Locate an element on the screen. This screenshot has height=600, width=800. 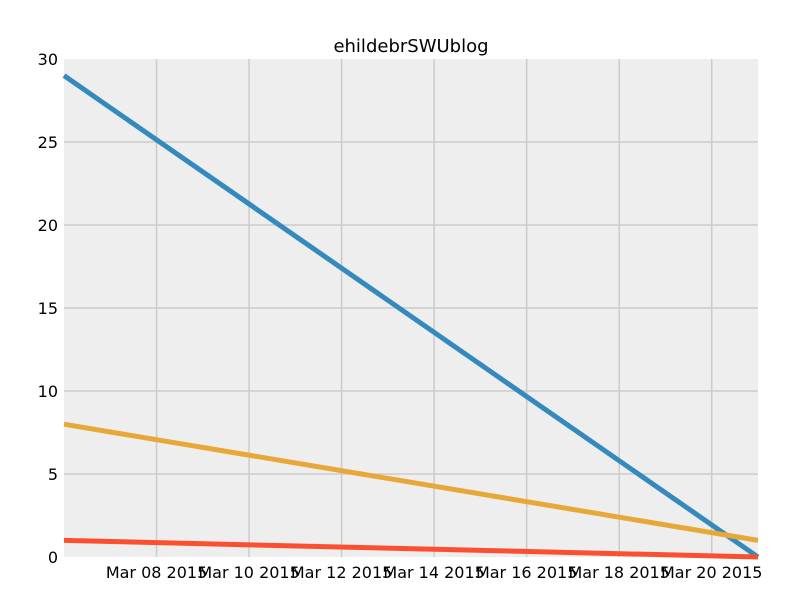
y-tick-label: 15 is located at coordinates (48, 308).